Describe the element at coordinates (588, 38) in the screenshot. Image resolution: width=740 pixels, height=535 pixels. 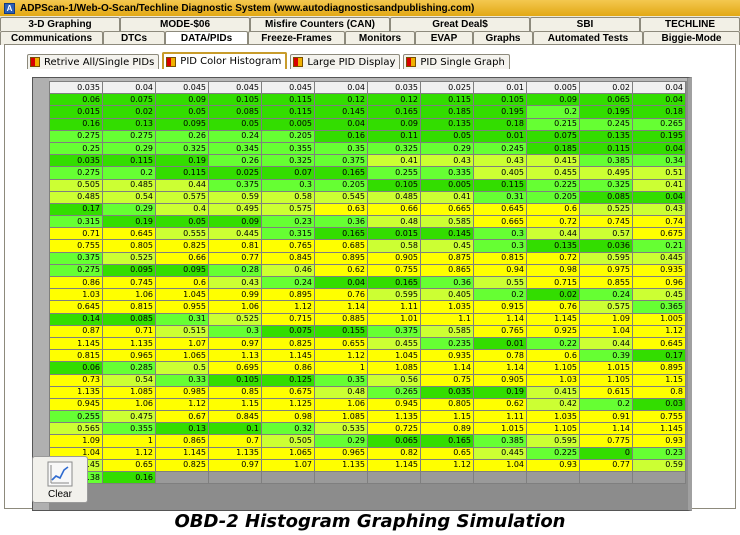
I see `tab-automated-tests: Automated Tests` at that location.